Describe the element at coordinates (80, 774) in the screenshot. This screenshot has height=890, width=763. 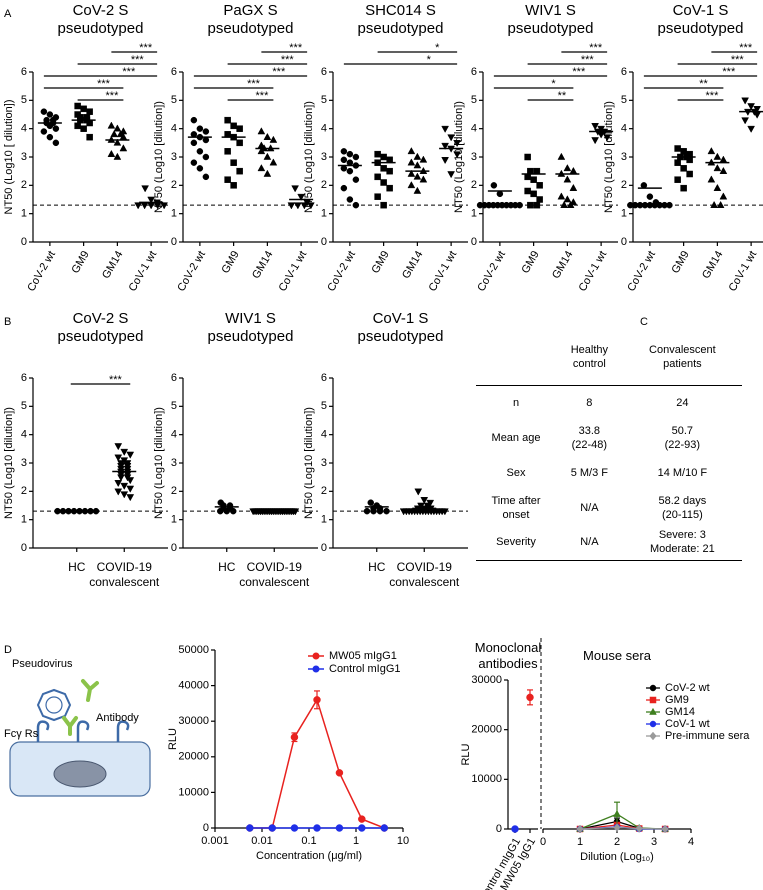
I see `nucleus` at that location.